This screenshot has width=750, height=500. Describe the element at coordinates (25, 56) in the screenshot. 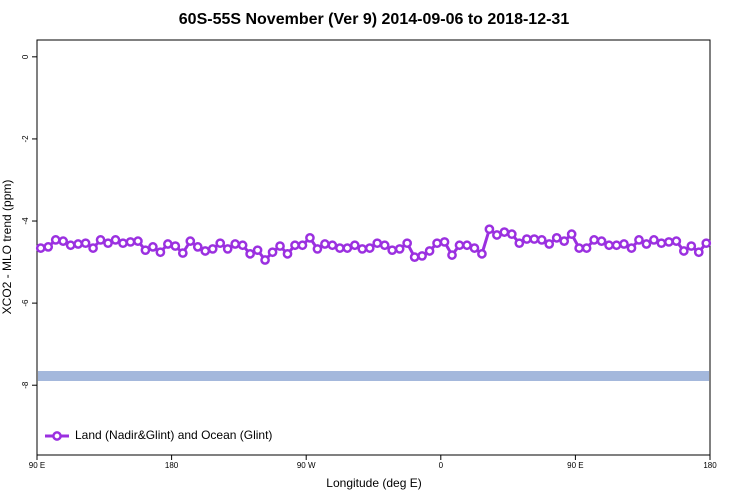

I see `y-tick-label: 0` at that location.